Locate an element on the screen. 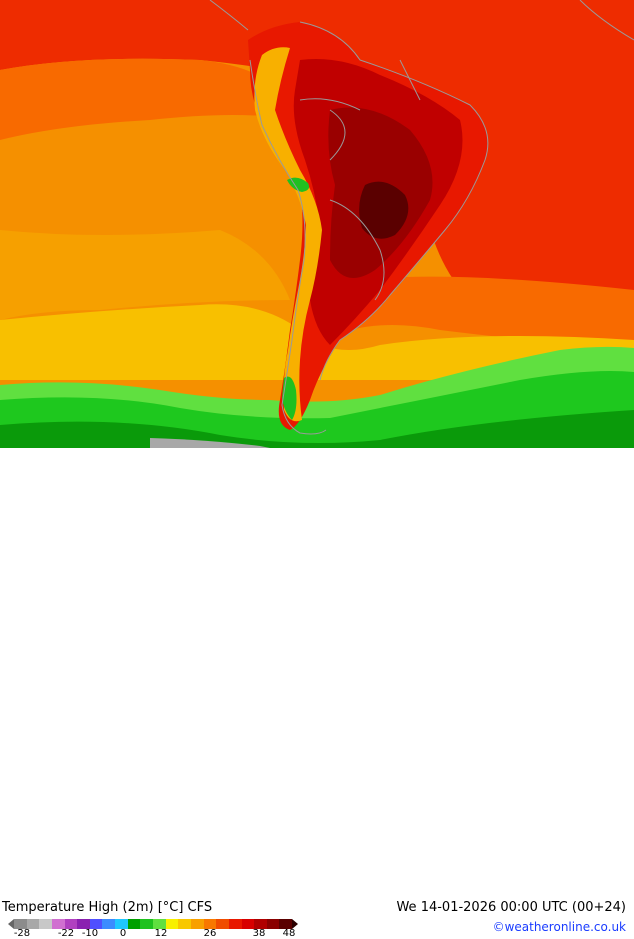  legend-colorbar is located at coordinates (153, 924).